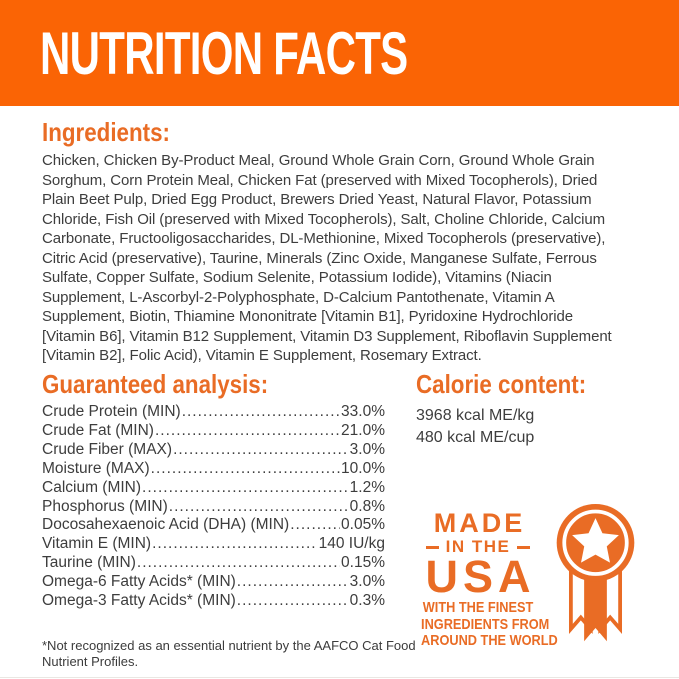 This screenshot has height=679, width=679. I want to click on calorie-line-cup: 480 kcal ME/cup, so click(475, 437).